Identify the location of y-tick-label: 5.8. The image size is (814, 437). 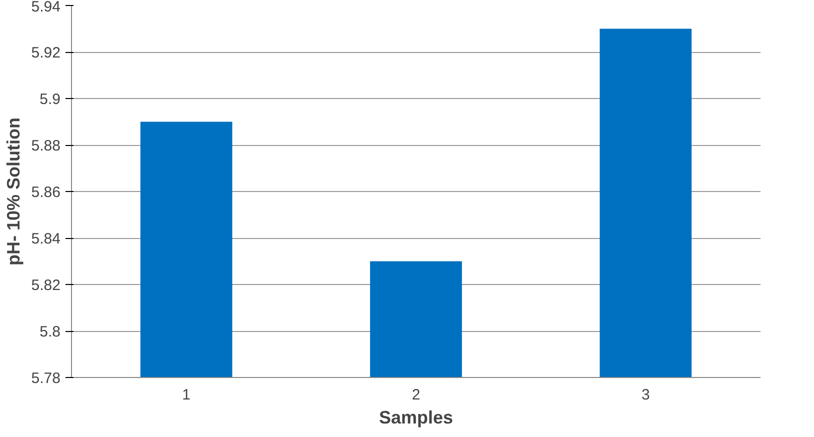
(50, 332).